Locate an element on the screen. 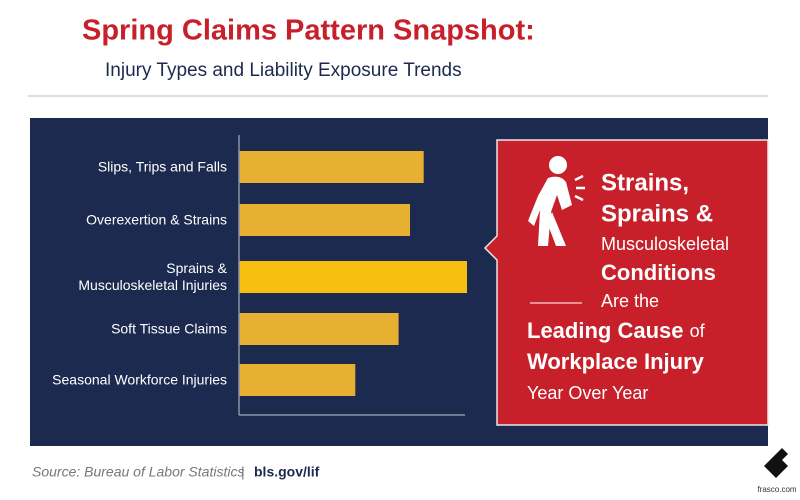 Image resolution: width=800 pixels, height=500 pixels. bars is located at coordinates (353, 273).